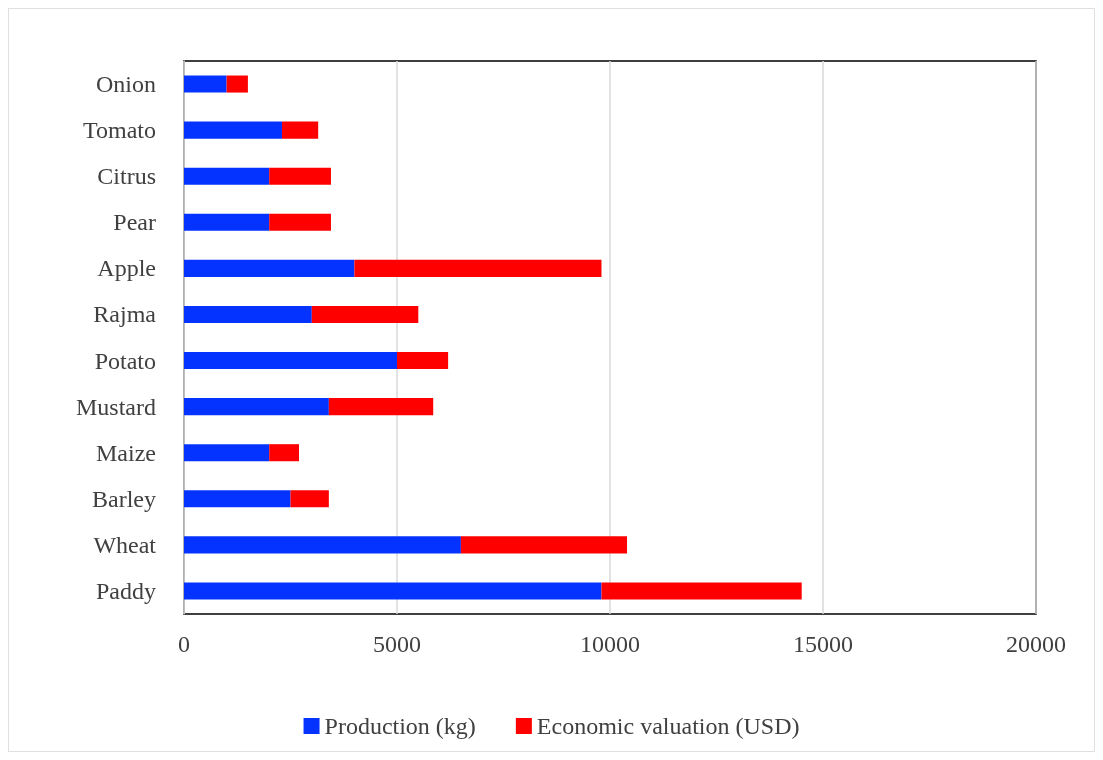  What do you see at coordinates (124, 498) in the screenshot?
I see `y-tick-label: Barley` at bounding box center [124, 498].